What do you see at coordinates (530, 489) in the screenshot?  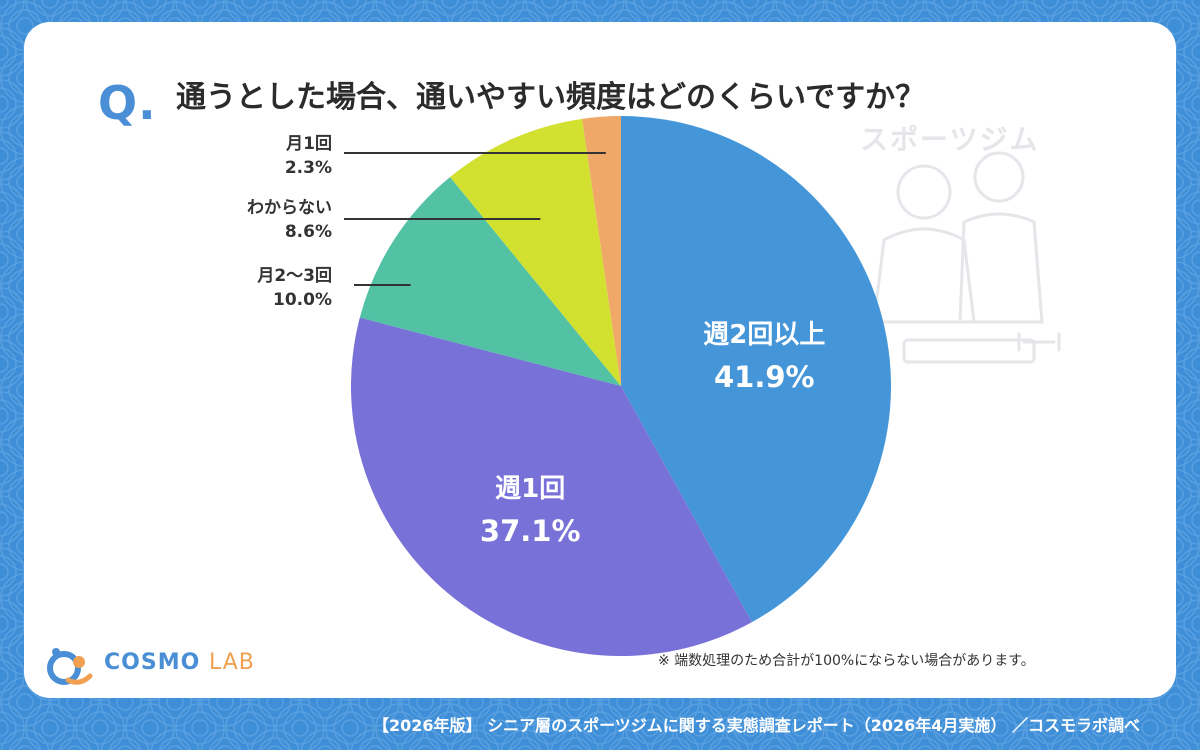 I see `slice-label-weekly1: 週1回` at bounding box center [530, 489].